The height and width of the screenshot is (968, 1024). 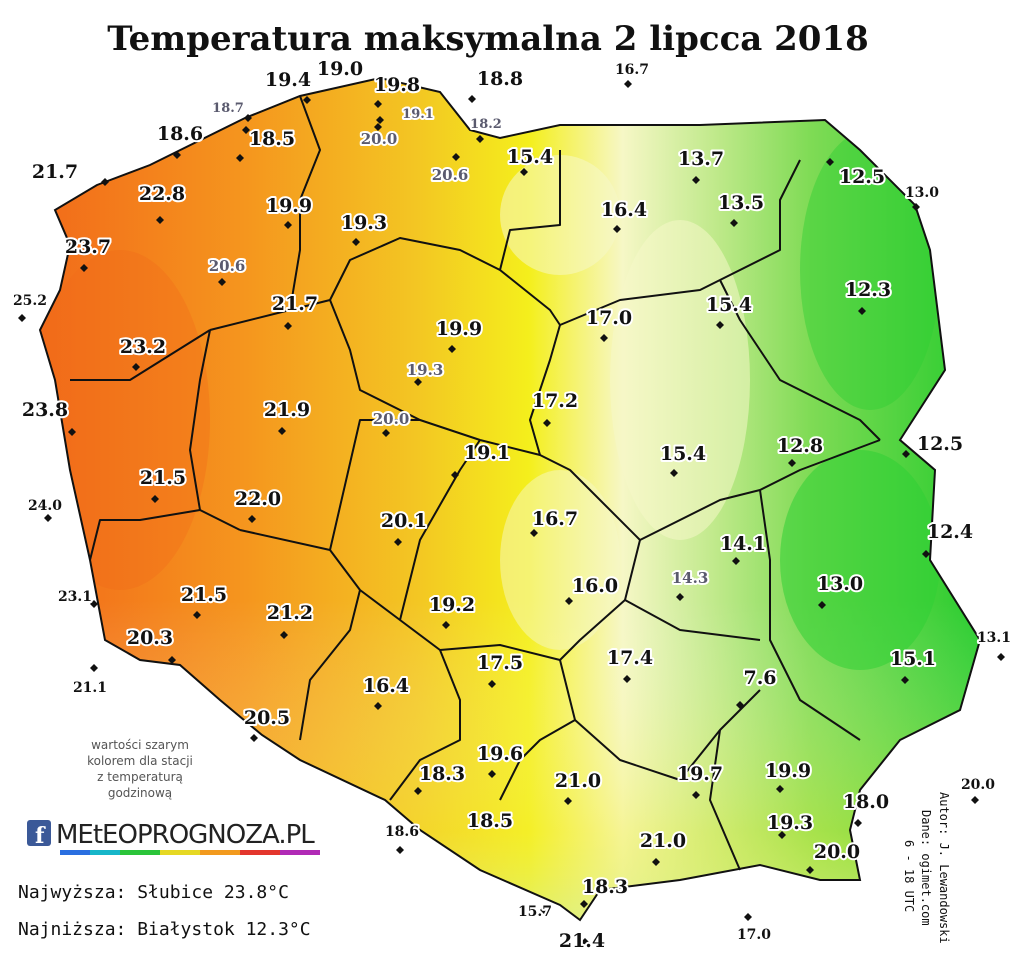 I want to click on station: 16.4, so click(x=624, y=215).